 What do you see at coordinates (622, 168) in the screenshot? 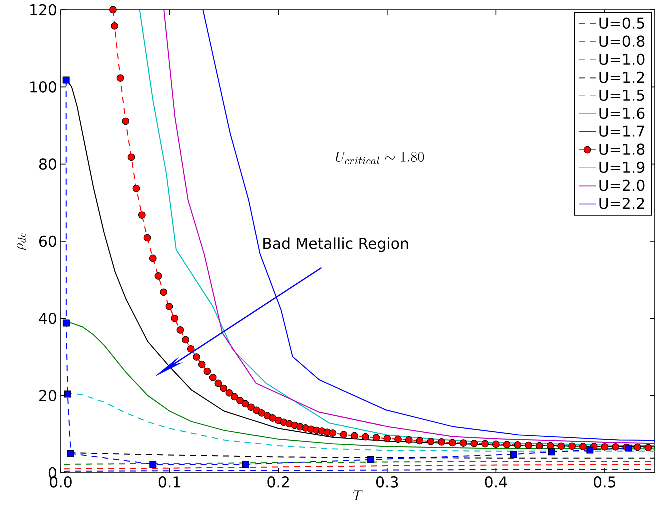
I see `legend-label: U=1.9` at bounding box center [622, 168].